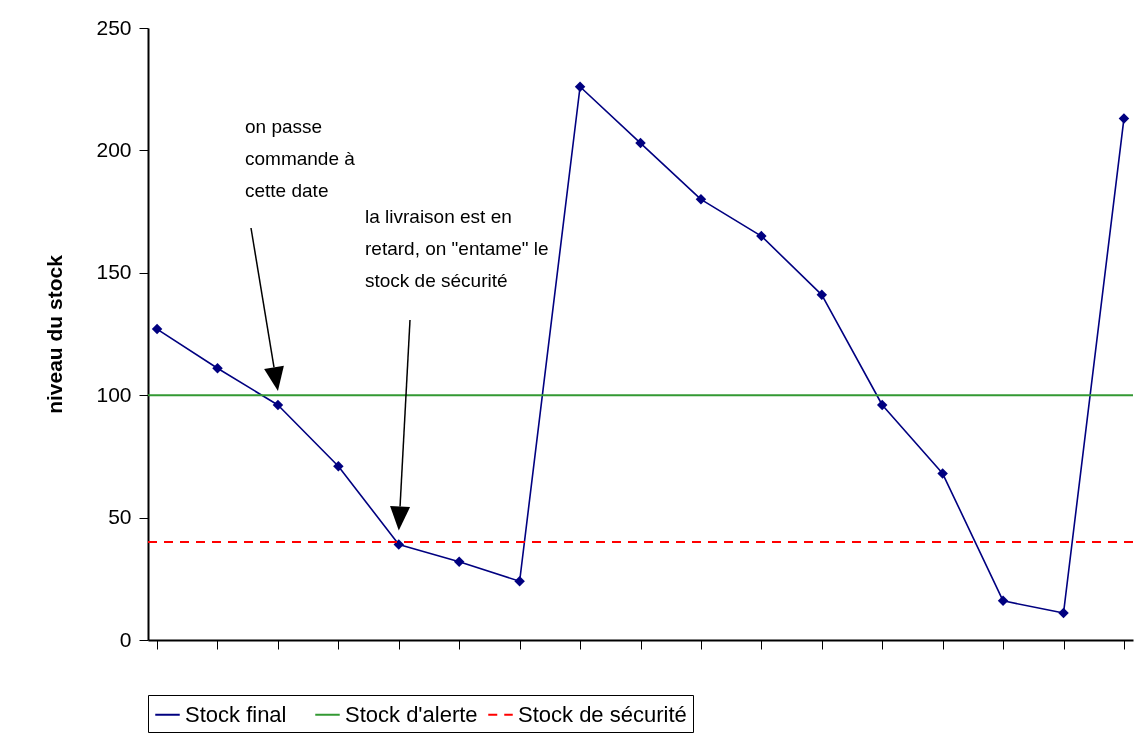 This screenshot has height=753, width=1138. Describe the element at coordinates (125, 639) in the screenshot. I see `y-tick-label: 0` at that location.